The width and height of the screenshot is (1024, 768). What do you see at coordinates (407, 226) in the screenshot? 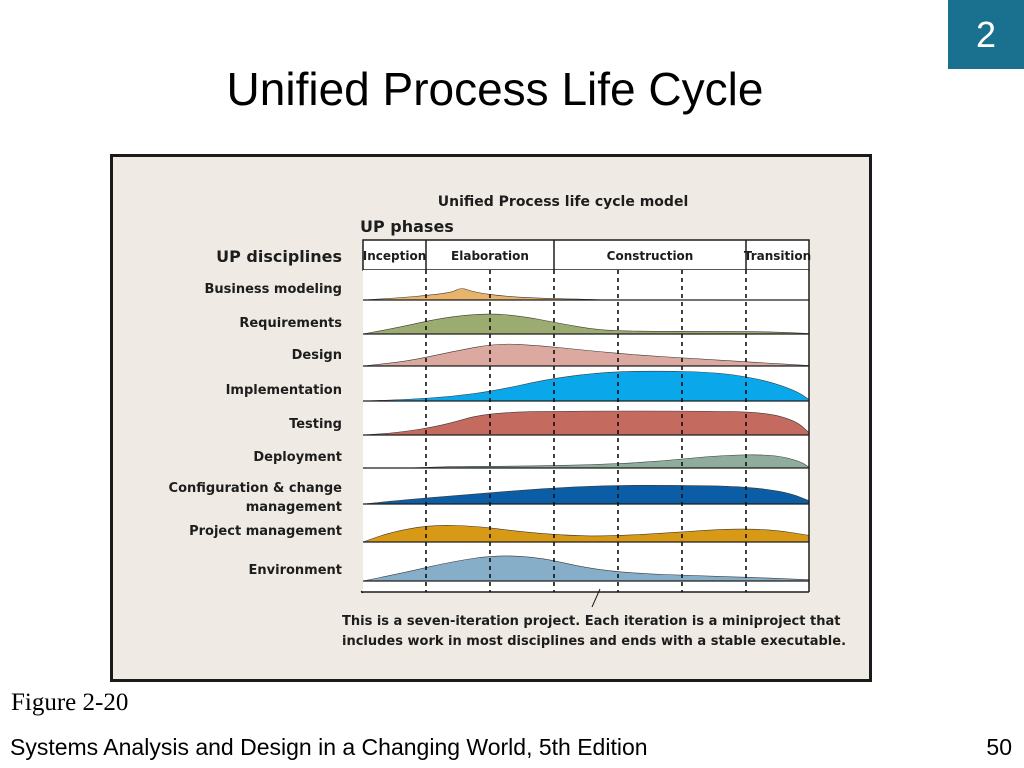
I see `phases-label: UP phases` at bounding box center [407, 226].